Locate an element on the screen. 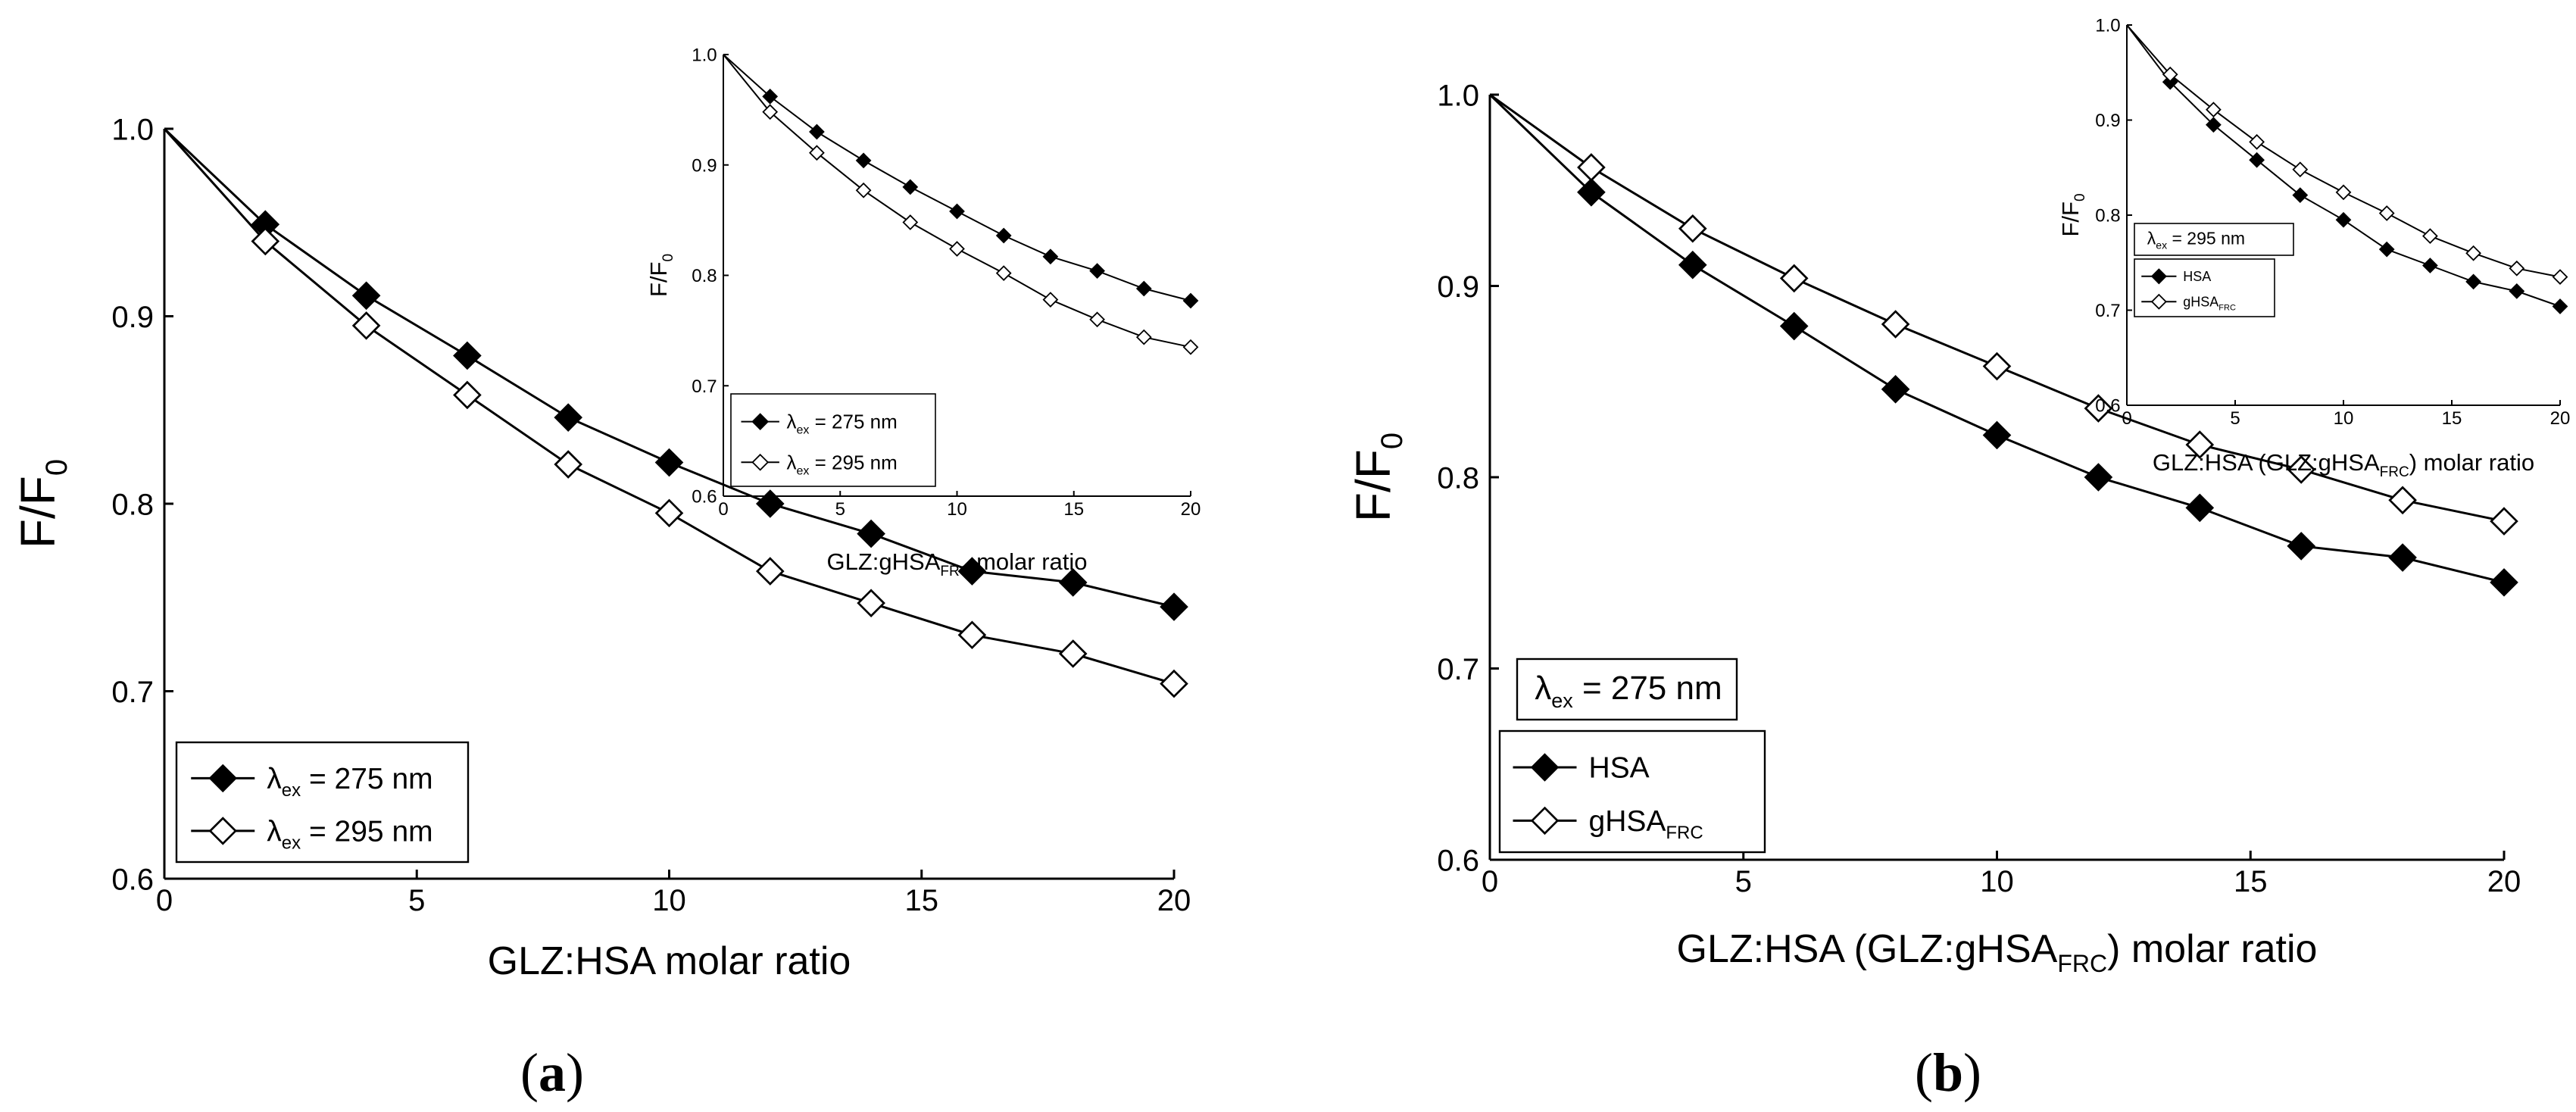 The width and height of the screenshot is (2576, 1112). x-axis-label: GLZ:HSA molar ratio is located at coordinates (669, 961).